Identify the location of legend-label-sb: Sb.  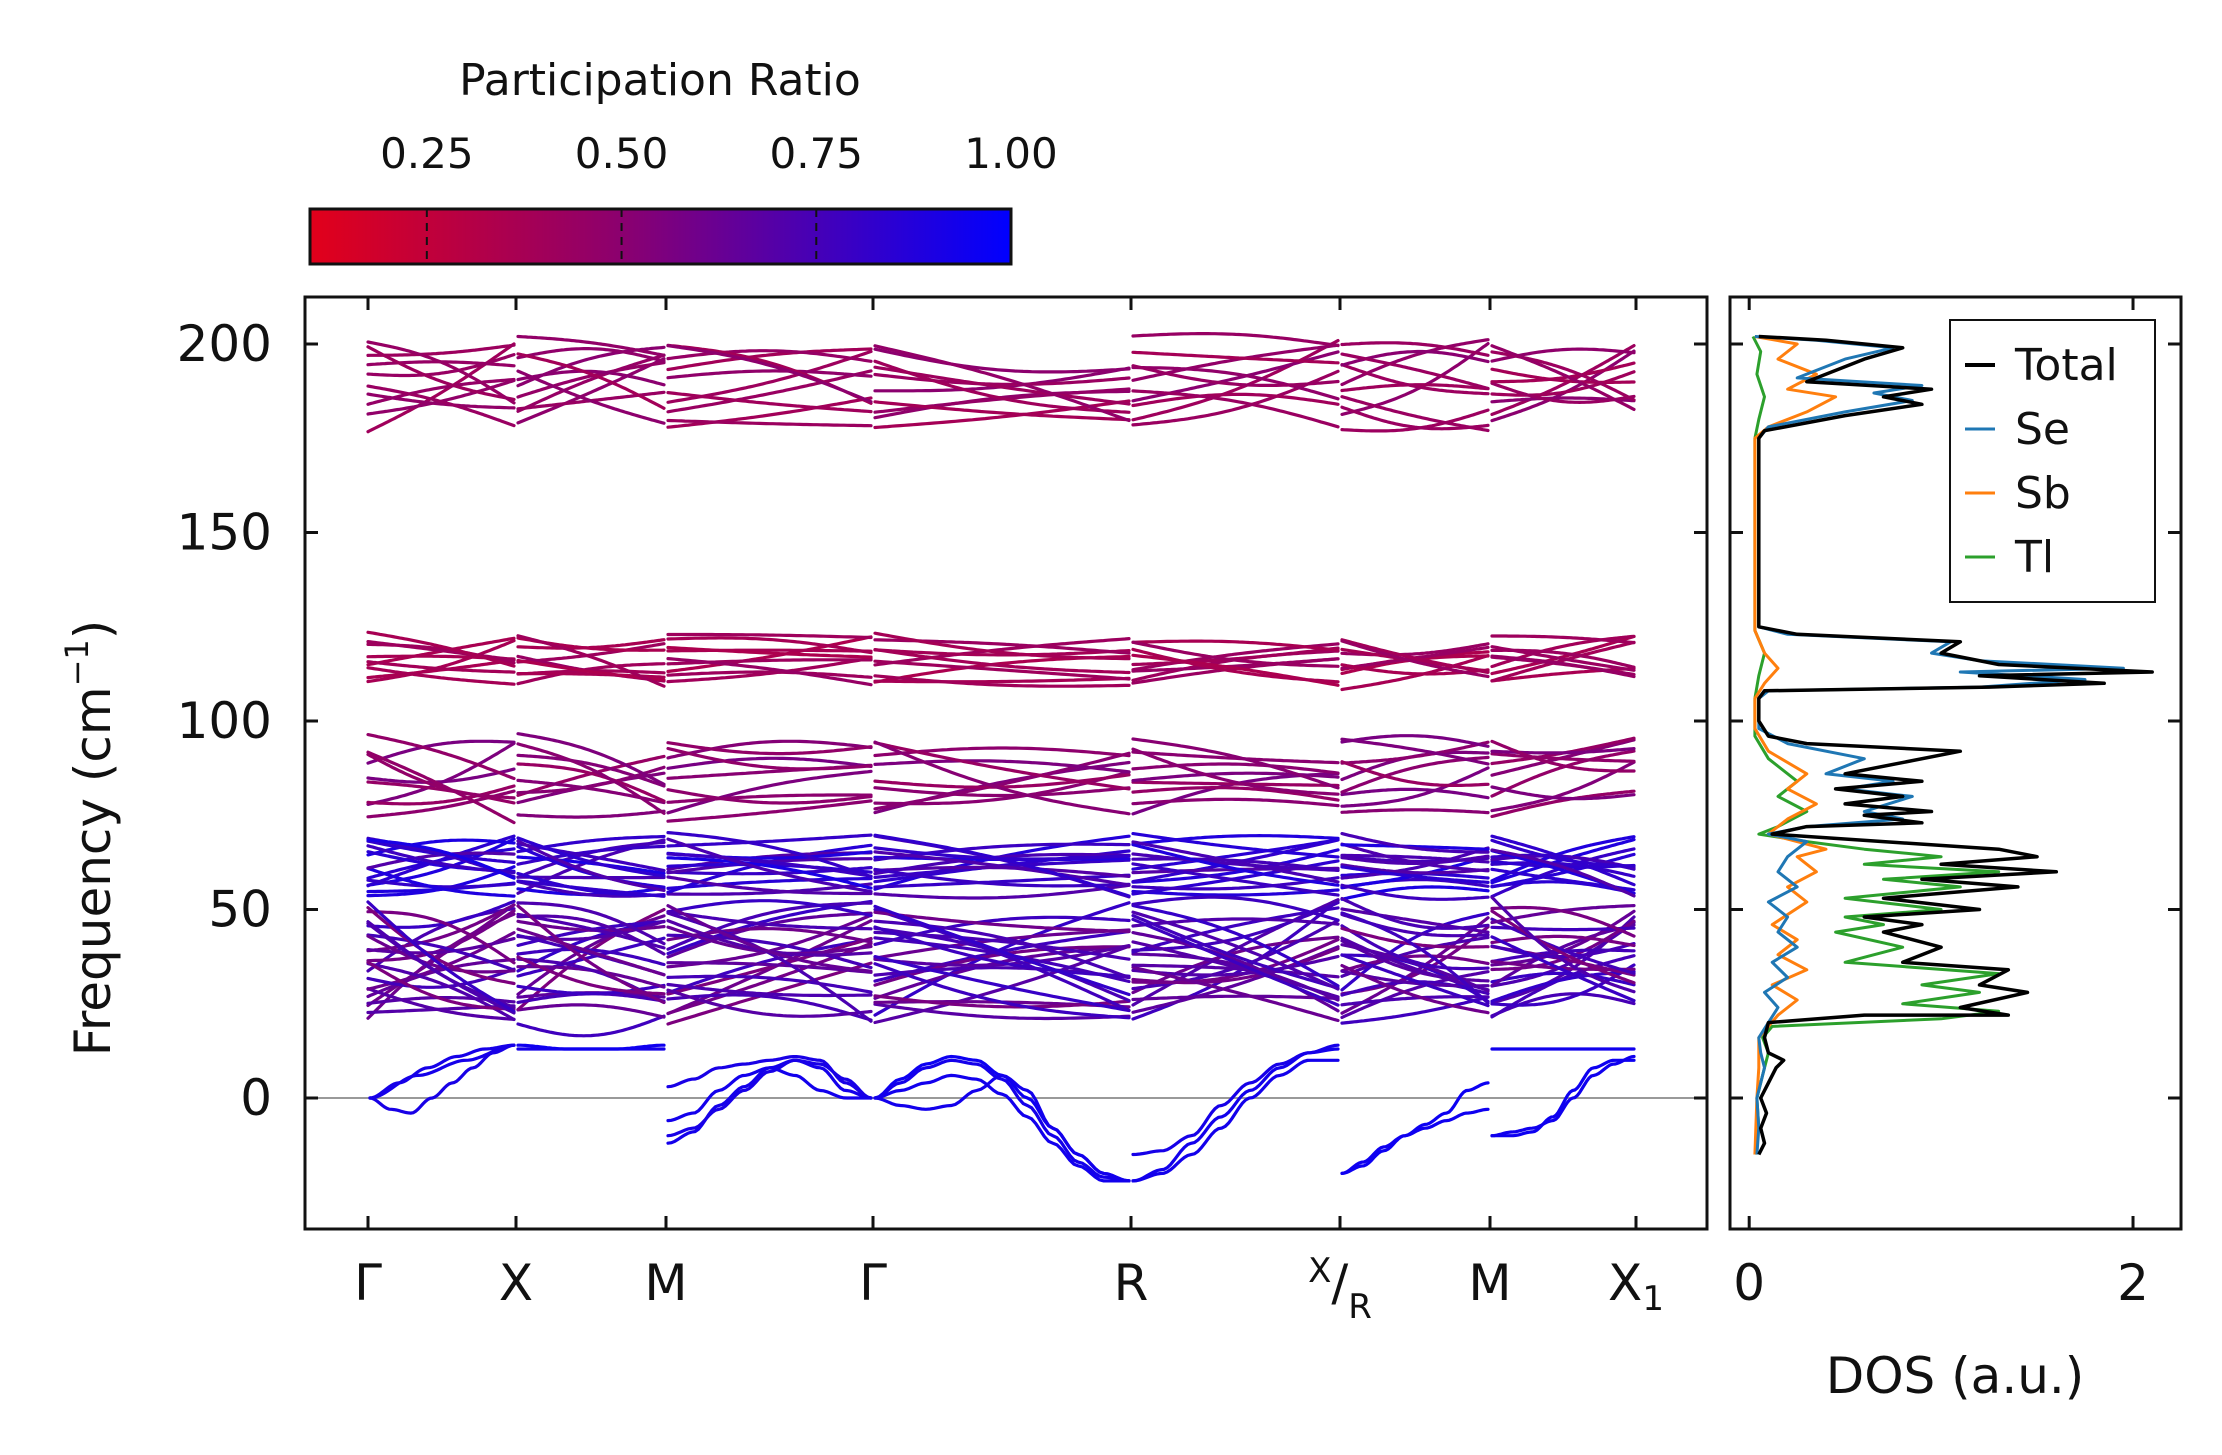
(2043, 493).